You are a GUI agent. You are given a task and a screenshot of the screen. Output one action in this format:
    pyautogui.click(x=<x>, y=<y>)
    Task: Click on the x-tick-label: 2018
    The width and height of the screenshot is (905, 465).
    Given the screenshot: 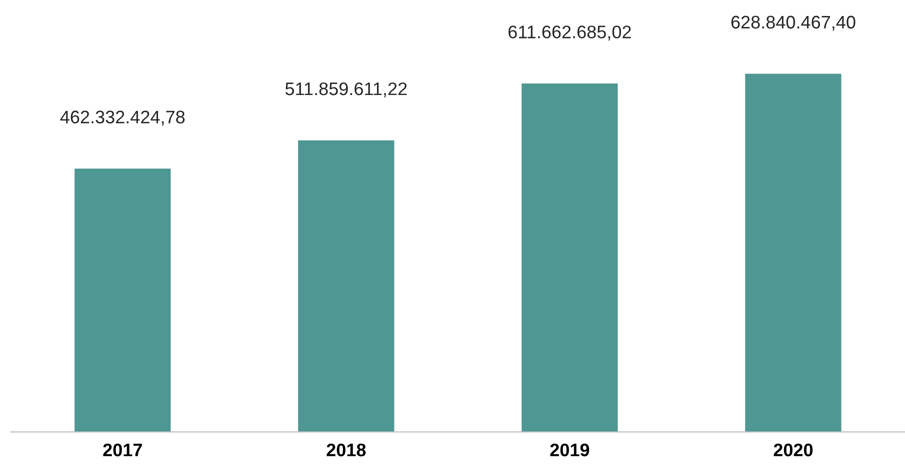 What is the action you would take?
    pyautogui.click(x=346, y=450)
    